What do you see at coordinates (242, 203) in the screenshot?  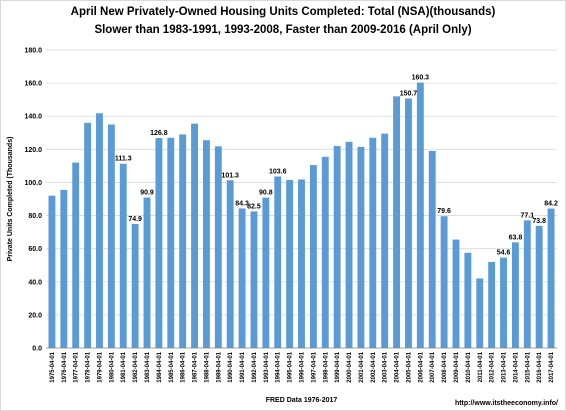 I see `data-label: 84.3` at bounding box center [242, 203].